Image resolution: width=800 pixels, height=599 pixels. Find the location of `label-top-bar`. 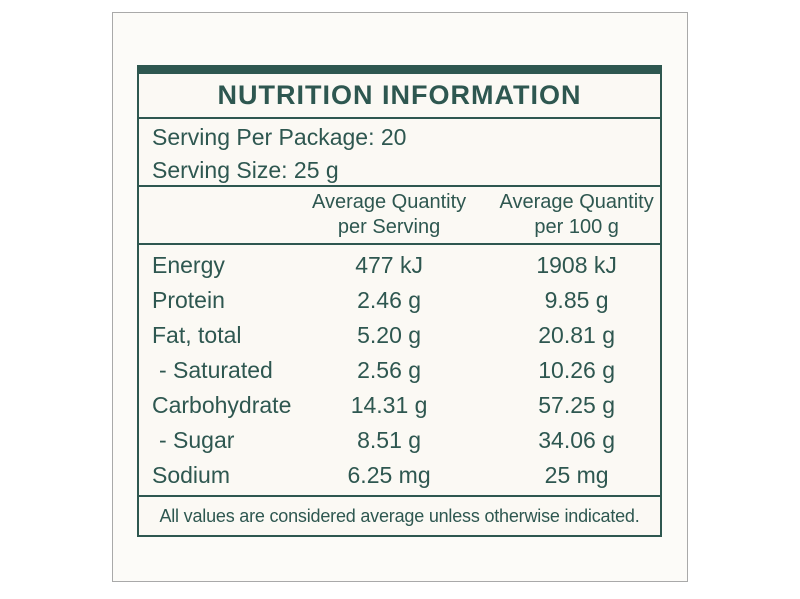

label-top-bar is located at coordinates (399, 70).